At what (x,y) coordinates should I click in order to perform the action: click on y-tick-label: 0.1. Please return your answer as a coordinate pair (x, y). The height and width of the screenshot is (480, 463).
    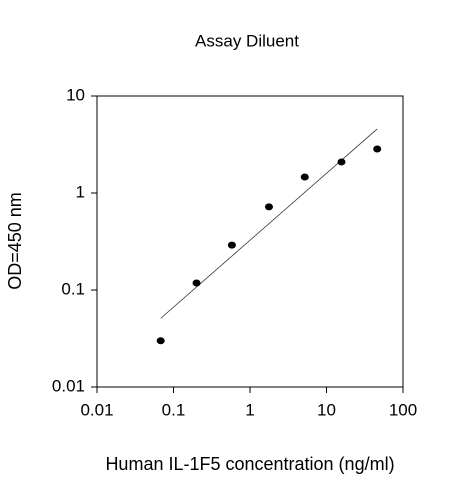
    Looking at the image, I should click on (73, 288).